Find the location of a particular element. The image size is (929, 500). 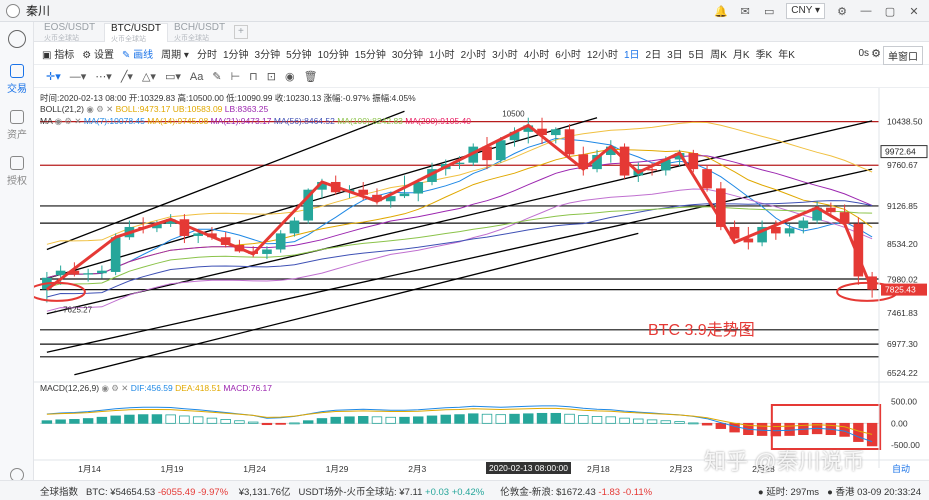

tab-eos-usdt: EOS/USDT 火币全球站 is located at coordinates (69, 32).